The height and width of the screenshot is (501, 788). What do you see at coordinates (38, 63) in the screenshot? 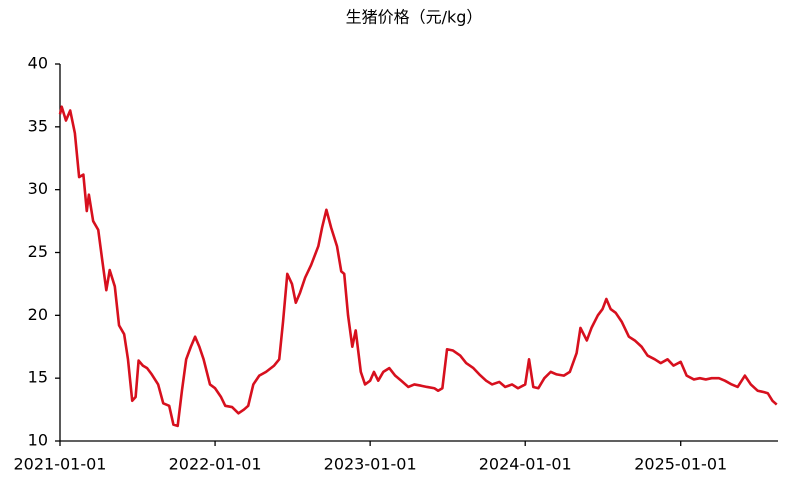
I see `y-tick-label: 40` at bounding box center [38, 63].